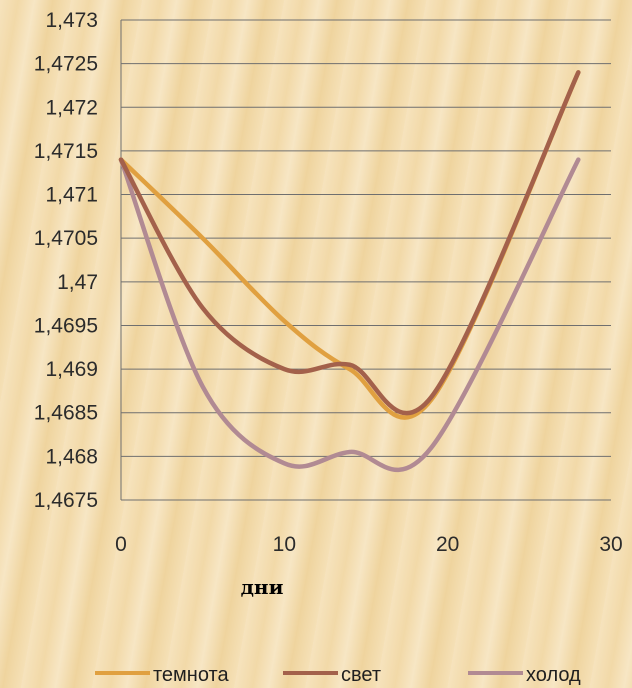 This screenshot has height=688, width=632. What do you see at coordinates (66, 151) in the screenshot?
I see `y-tick-label: 1,4715` at bounding box center [66, 151].